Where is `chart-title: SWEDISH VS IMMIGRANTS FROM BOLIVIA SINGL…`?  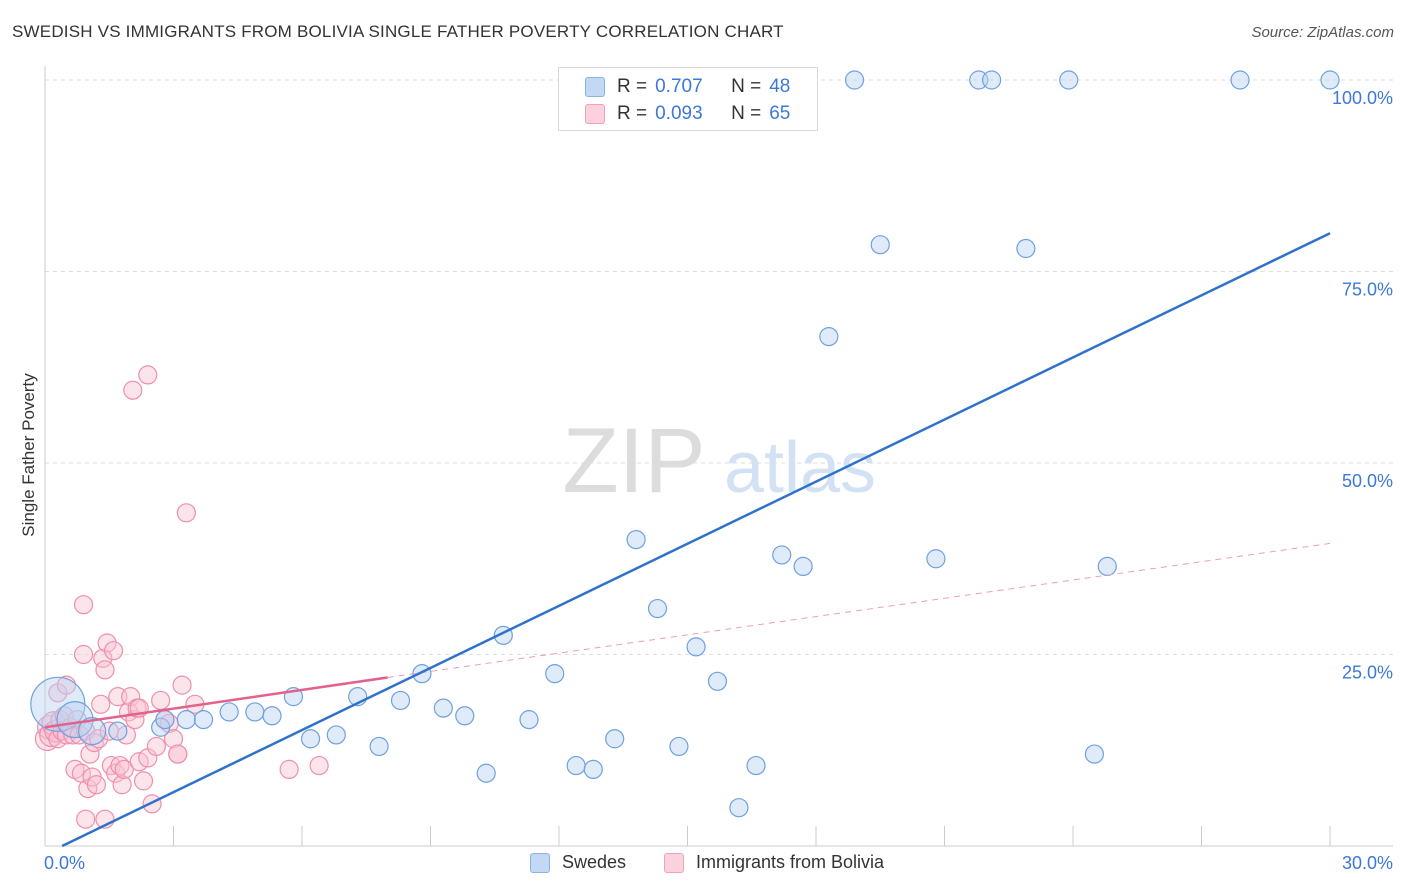 chart-title: SWEDISH VS IMMIGRANTS FROM BOLIVIA SINGL… is located at coordinates (398, 31).